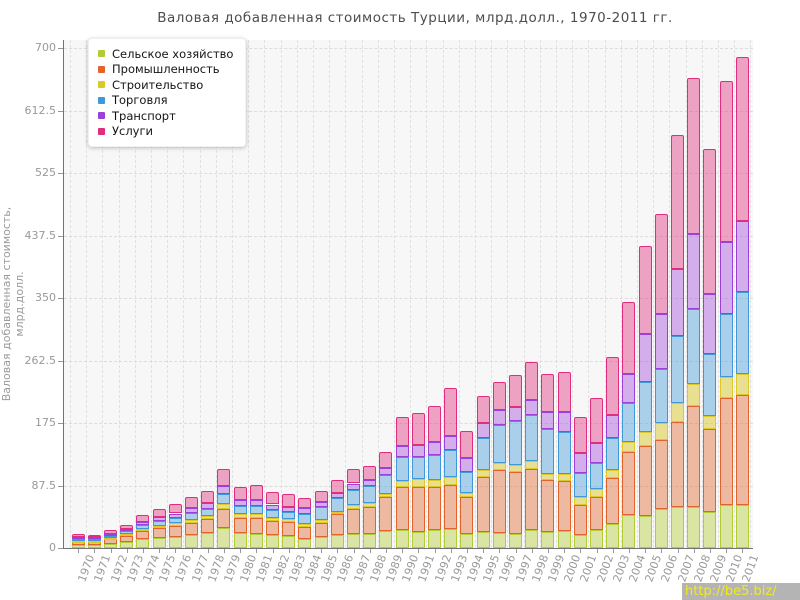  I want to click on horizontal-gridline, so click(408, 48).